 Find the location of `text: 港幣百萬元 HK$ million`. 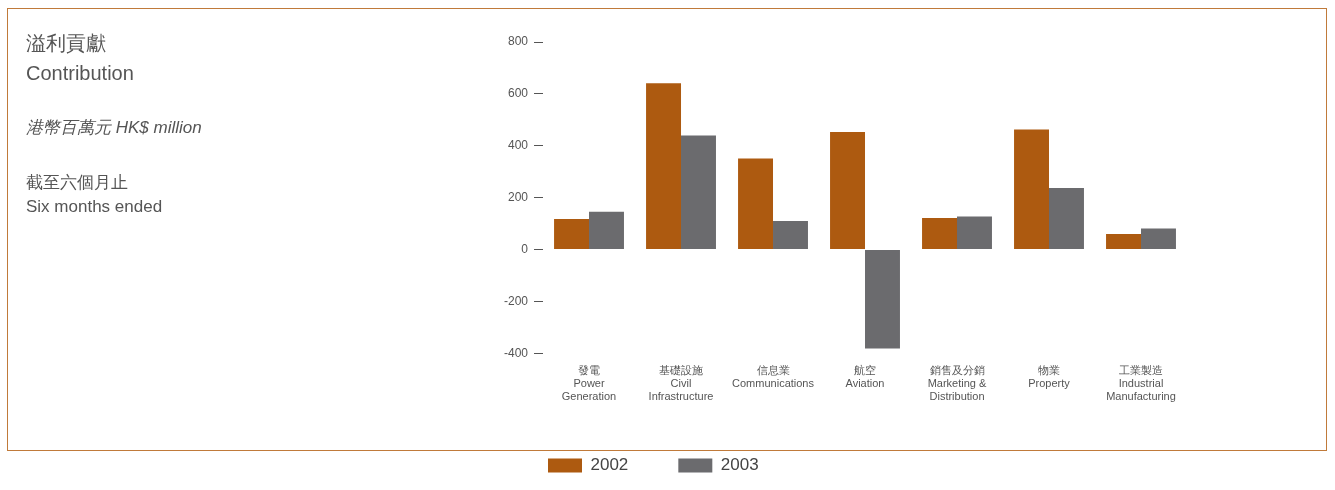

text: 港幣百萬元 HK$ million is located at coordinates (114, 128).